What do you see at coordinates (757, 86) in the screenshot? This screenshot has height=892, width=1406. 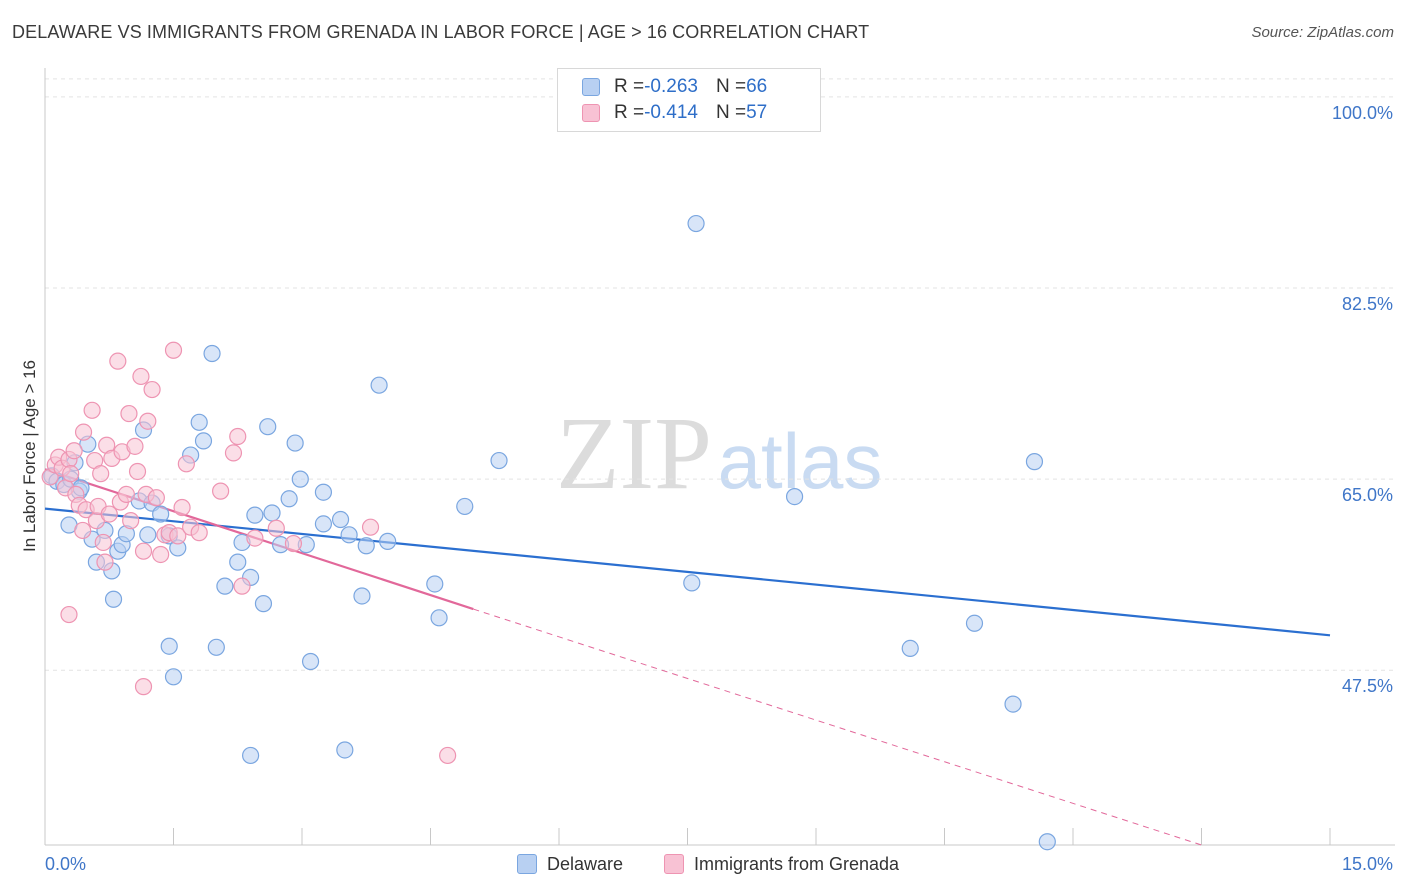 I see `n-value: 66` at bounding box center [757, 86].